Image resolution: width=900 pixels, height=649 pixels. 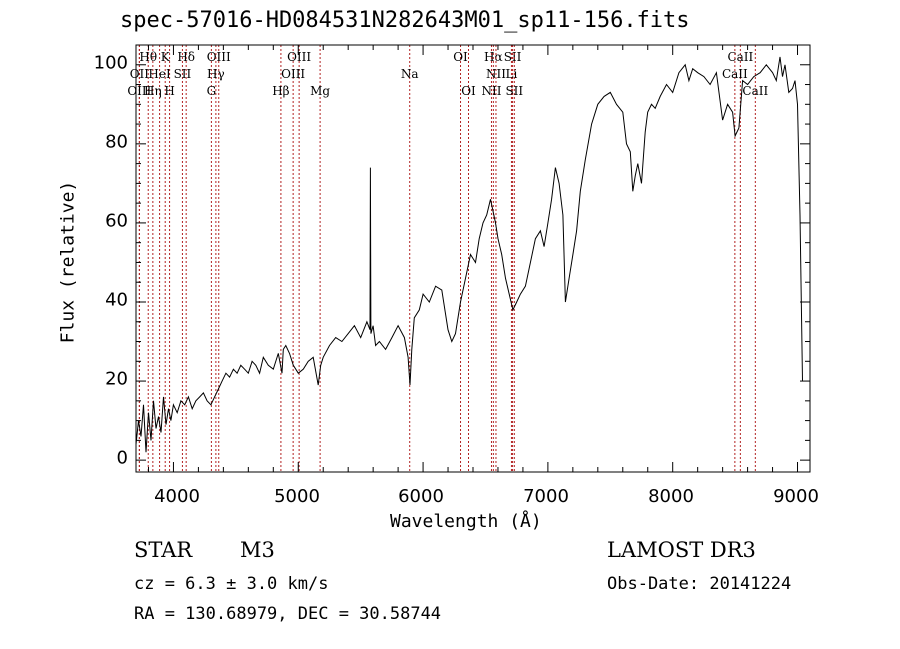 I want to click on spectral-line-label: Hδ, so click(x=186, y=57).